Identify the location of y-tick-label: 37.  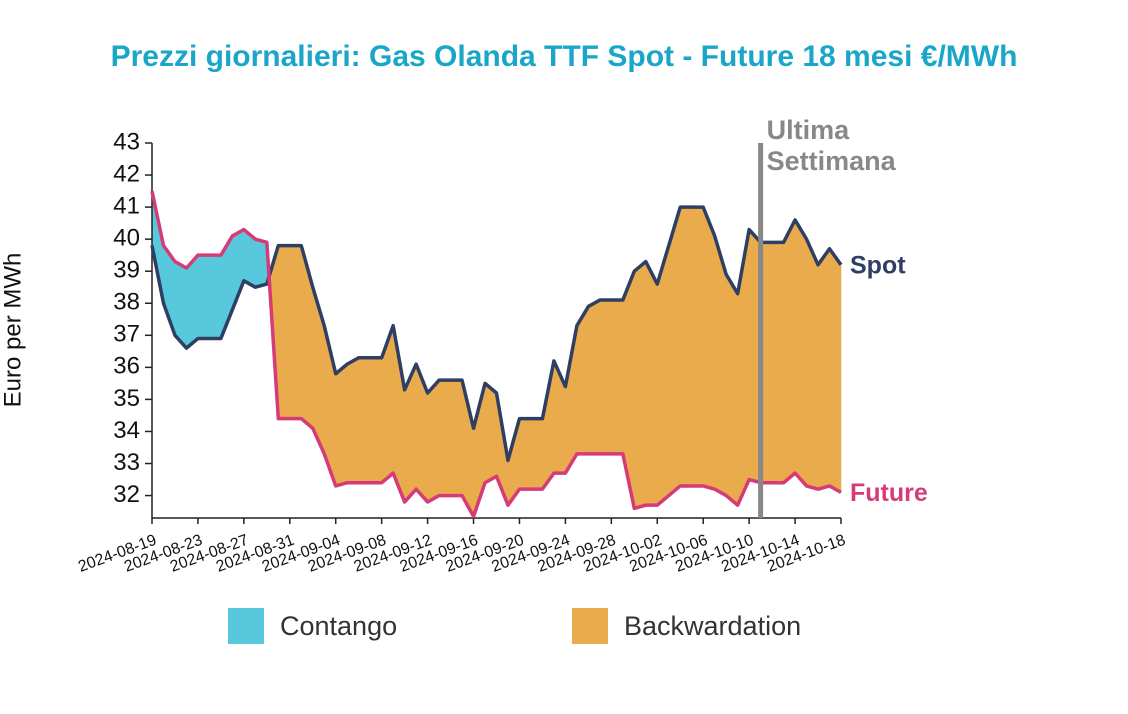
(126, 334).